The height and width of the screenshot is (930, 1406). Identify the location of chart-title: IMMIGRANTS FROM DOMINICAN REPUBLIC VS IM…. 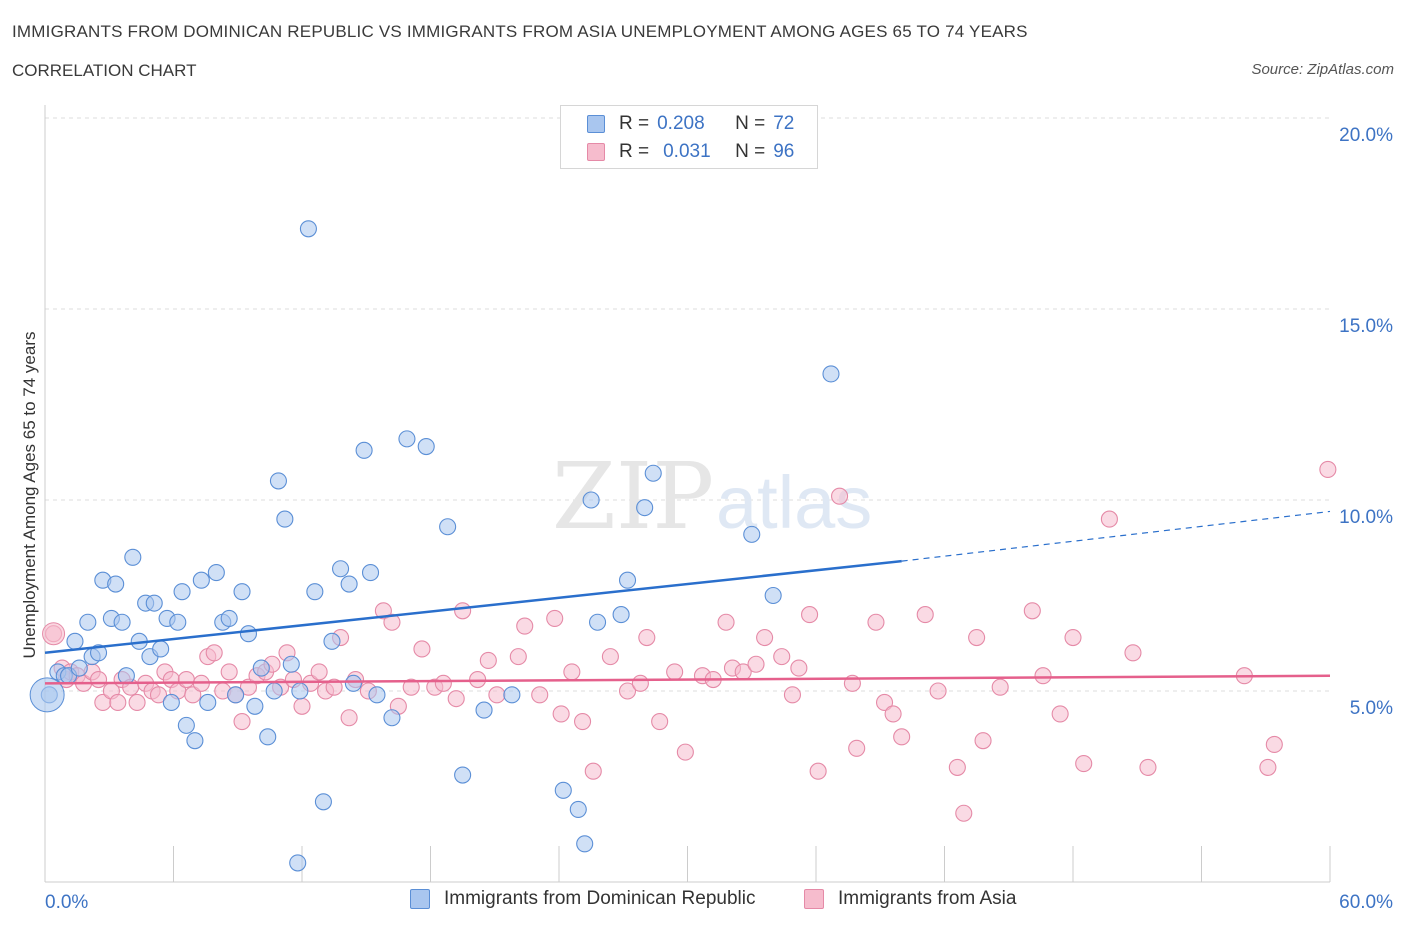
(520, 31).